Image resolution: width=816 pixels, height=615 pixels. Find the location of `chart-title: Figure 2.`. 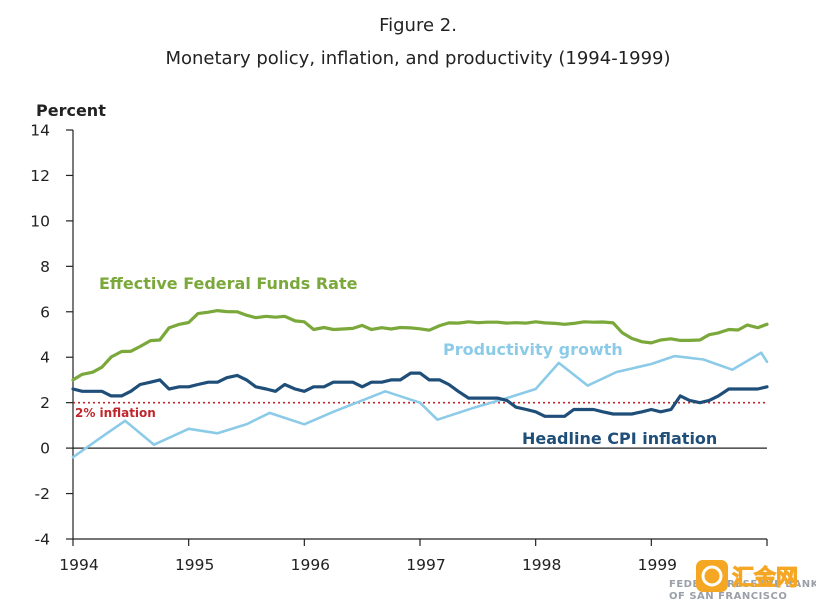

chart-title: Figure 2. is located at coordinates (418, 25).